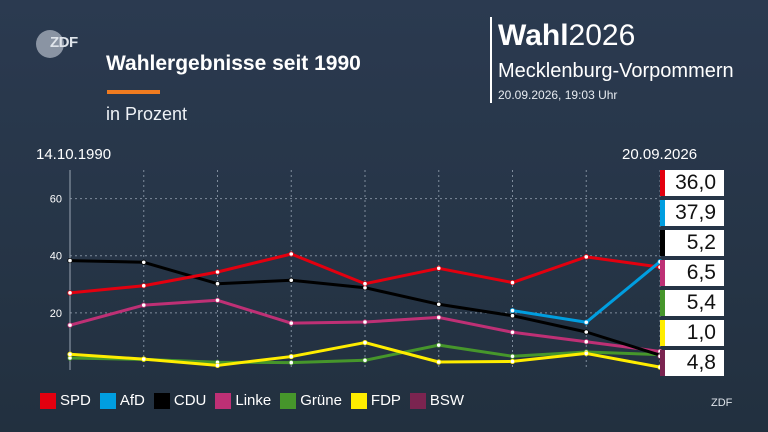  Describe the element at coordinates (321, 400) in the screenshot. I see `legend-label: Grüne` at that location.